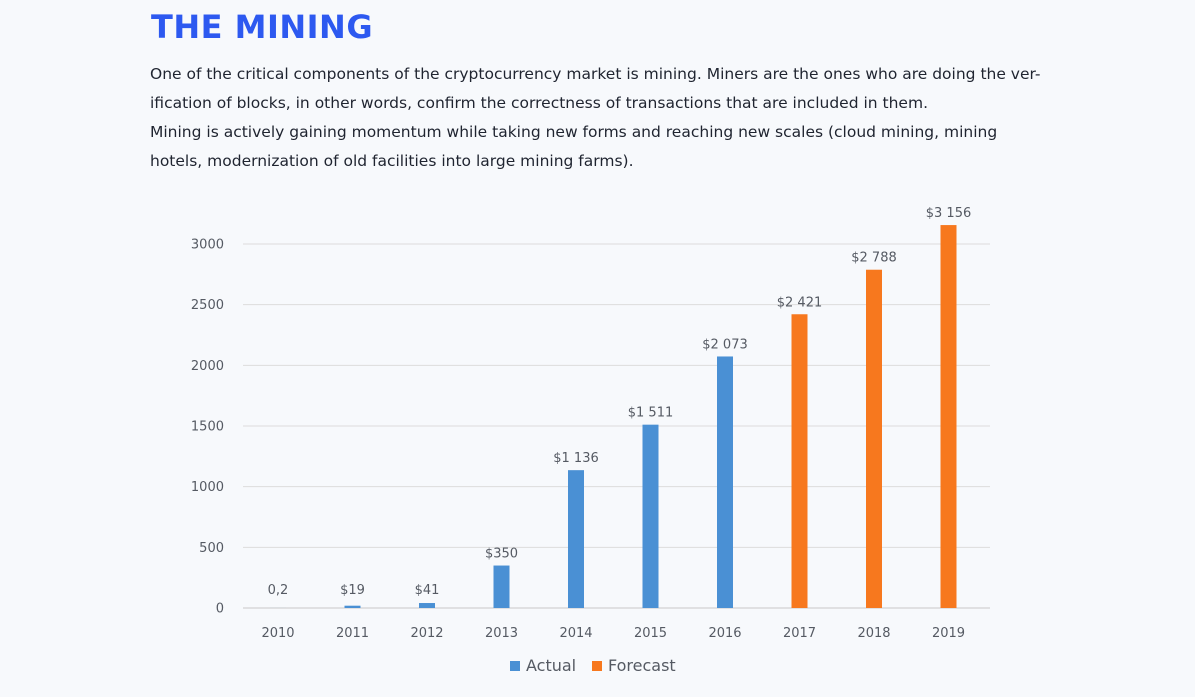 The width and height of the screenshot is (1195, 697). What do you see at coordinates (207, 305) in the screenshot?
I see `y-tick-label: 2500` at bounding box center [207, 305].